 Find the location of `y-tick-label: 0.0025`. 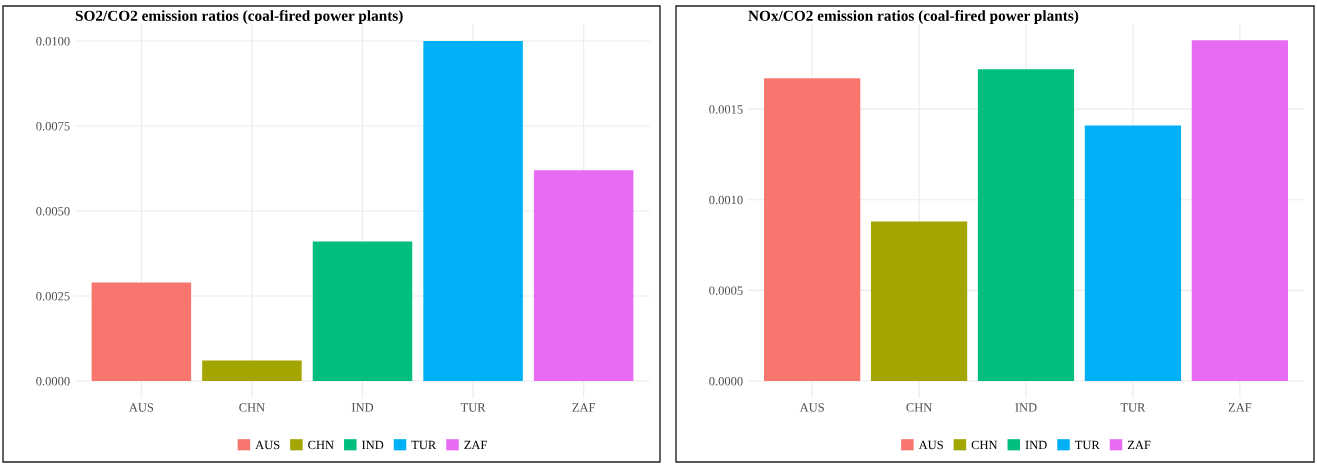

y-tick-label: 0.0025 is located at coordinates (53, 296).